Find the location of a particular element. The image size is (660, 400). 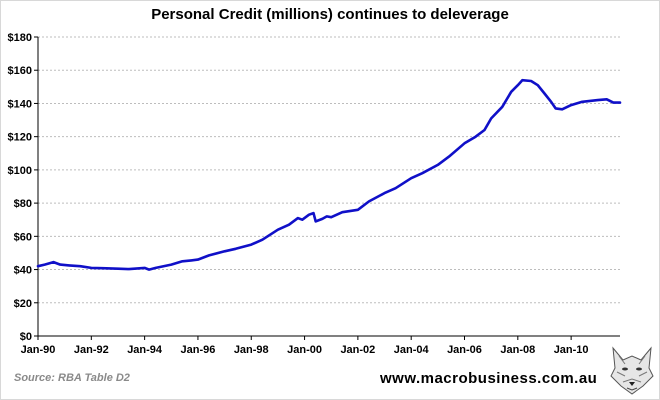

wolf-logo-icon is located at coordinates (632, 370).